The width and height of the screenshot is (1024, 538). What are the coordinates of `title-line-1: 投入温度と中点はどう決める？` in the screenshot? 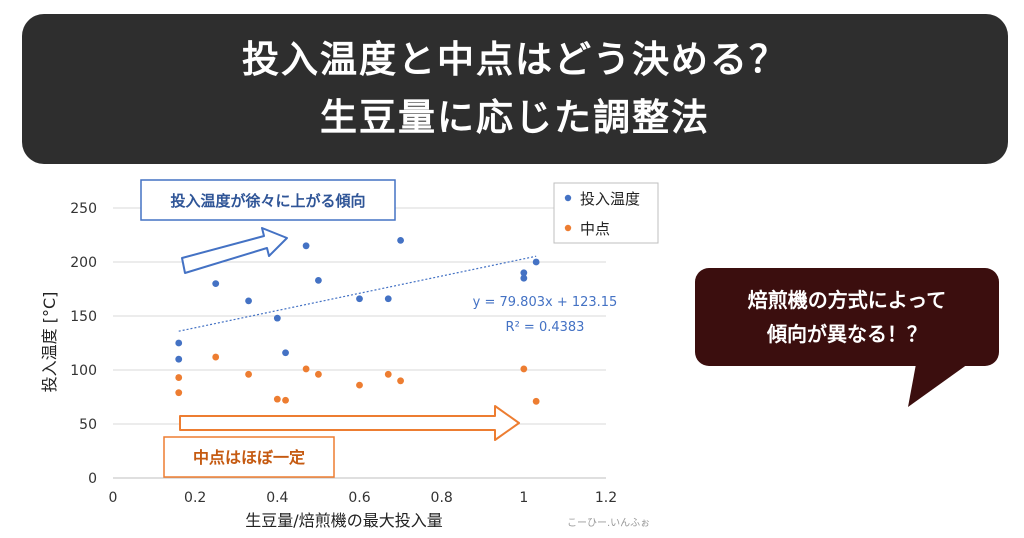 It's located at (515, 59).